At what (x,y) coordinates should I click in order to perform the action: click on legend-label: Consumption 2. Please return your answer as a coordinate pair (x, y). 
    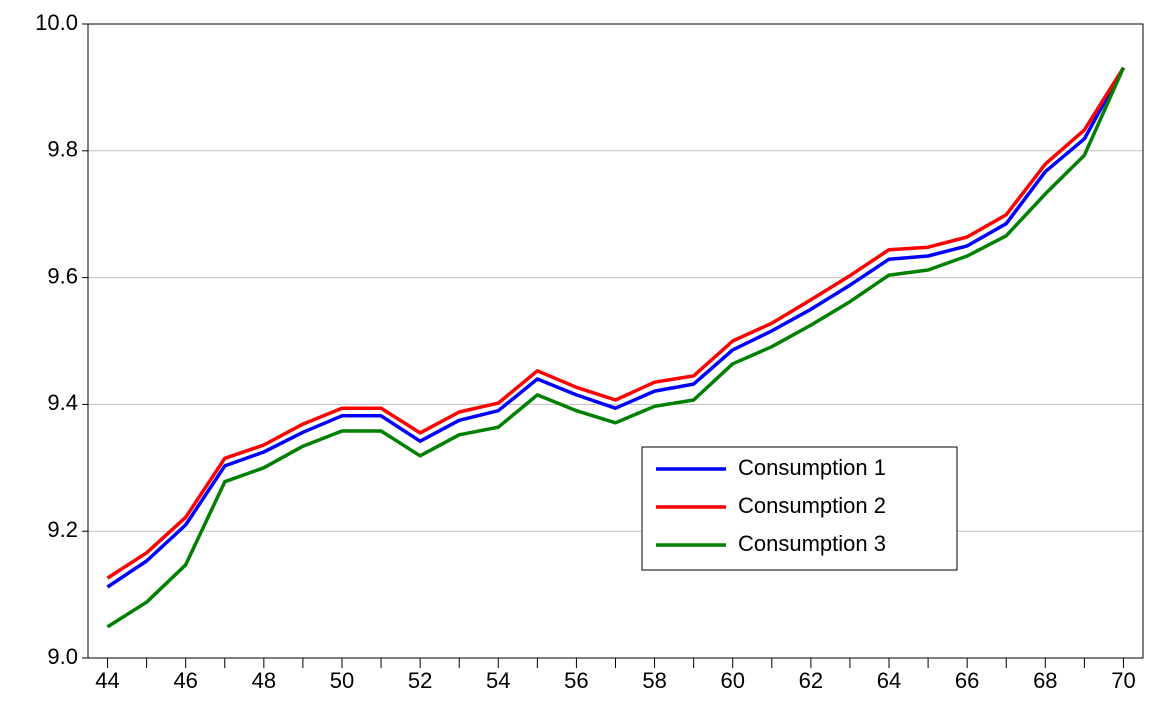
    Looking at the image, I should click on (812, 505).